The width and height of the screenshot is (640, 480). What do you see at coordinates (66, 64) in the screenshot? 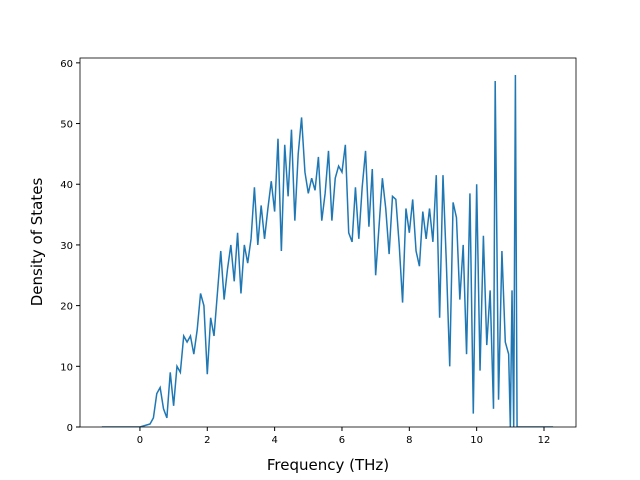
I see `y-tick-label: 60` at bounding box center [66, 64].